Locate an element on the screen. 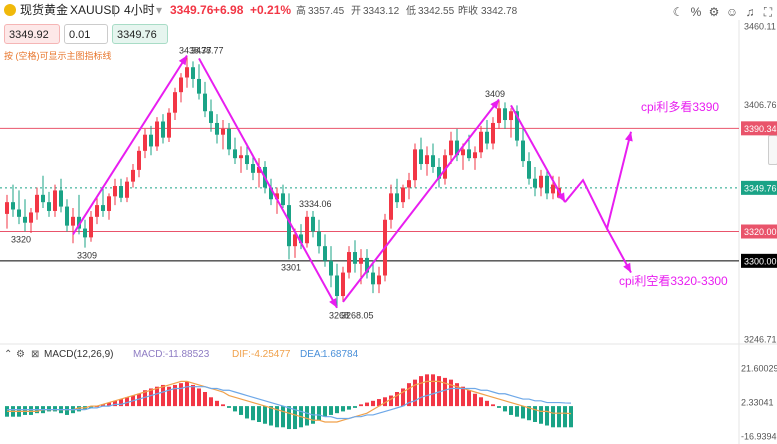 Image resolution: width=777 pixels, height=444 pixels. indicator-hint: 按 (空格)可显示主图指标线 is located at coordinates (58, 56).